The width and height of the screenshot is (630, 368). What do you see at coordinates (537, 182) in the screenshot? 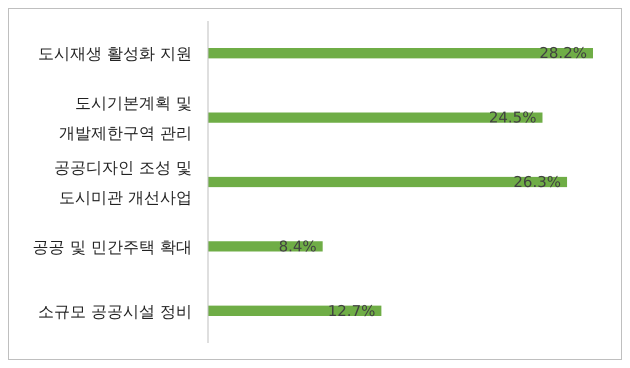
I see `data-label: 26.3%` at bounding box center [537, 182].